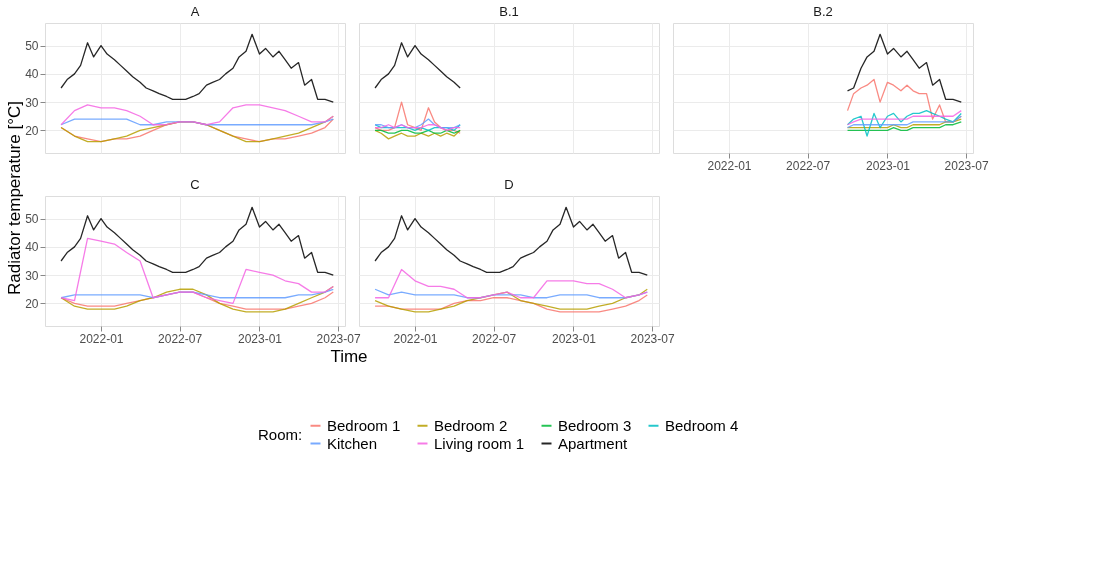  Describe the element at coordinates (823, 11) in the screenshot. I see `chart-title: B.2` at that location.